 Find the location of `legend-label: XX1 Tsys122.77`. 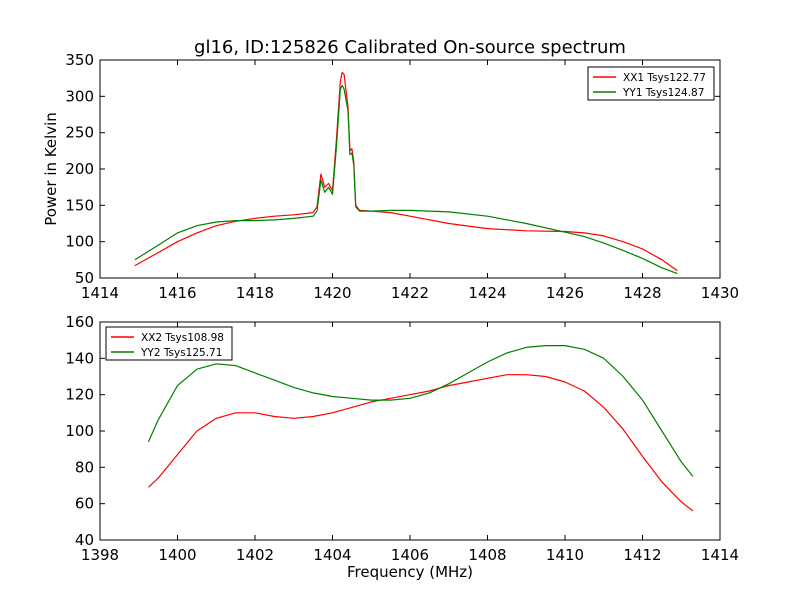

legend-label: XX1 Tsys122.77 is located at coordinates (664, 78).